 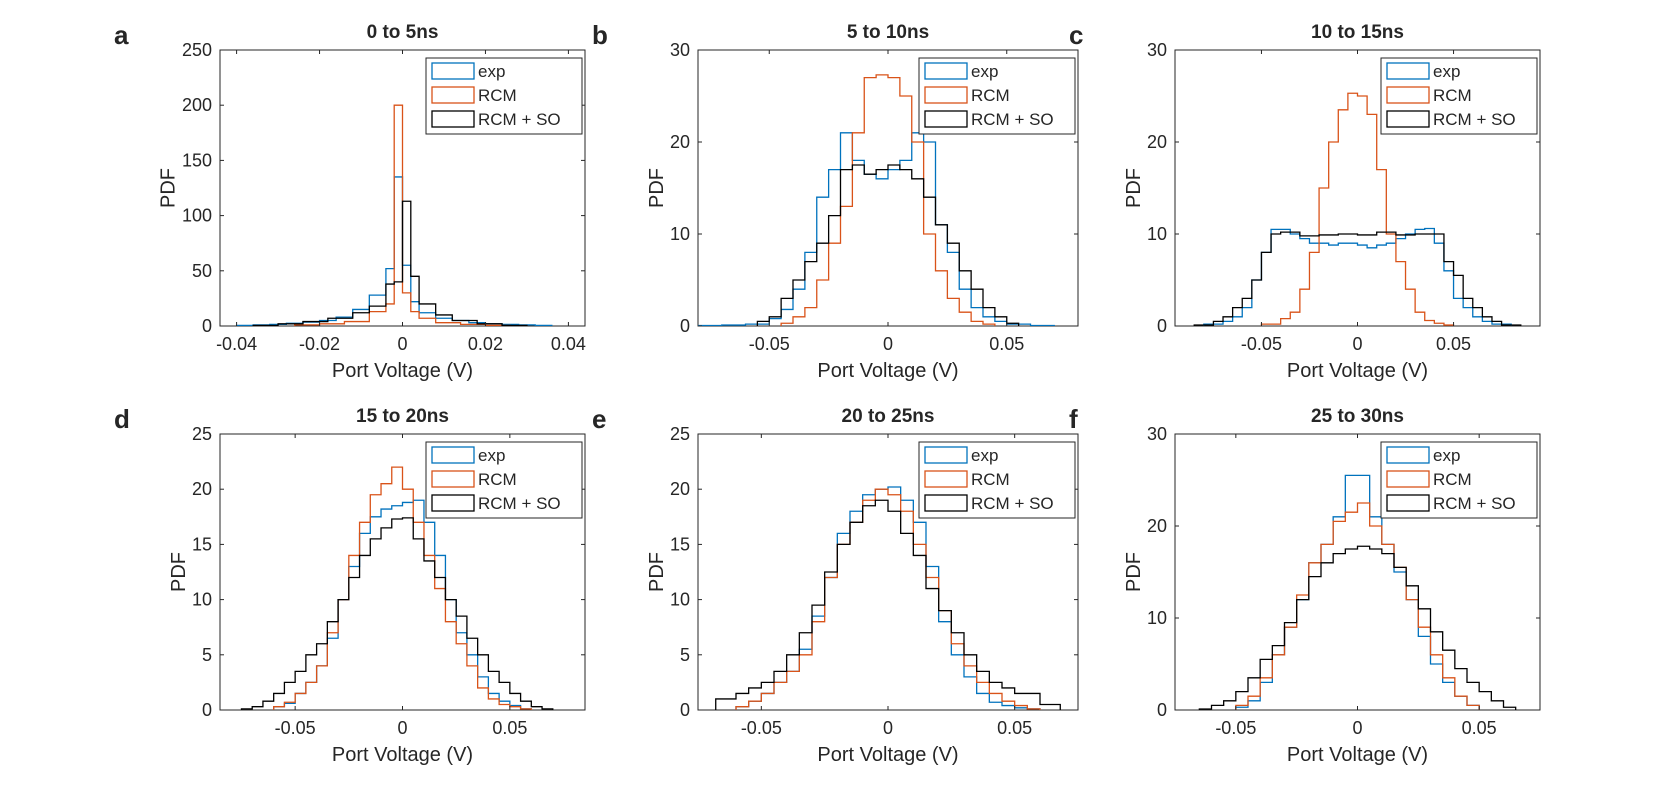 I want to click on panel-title: 15 to 20ns, so click(x=402, y=416).